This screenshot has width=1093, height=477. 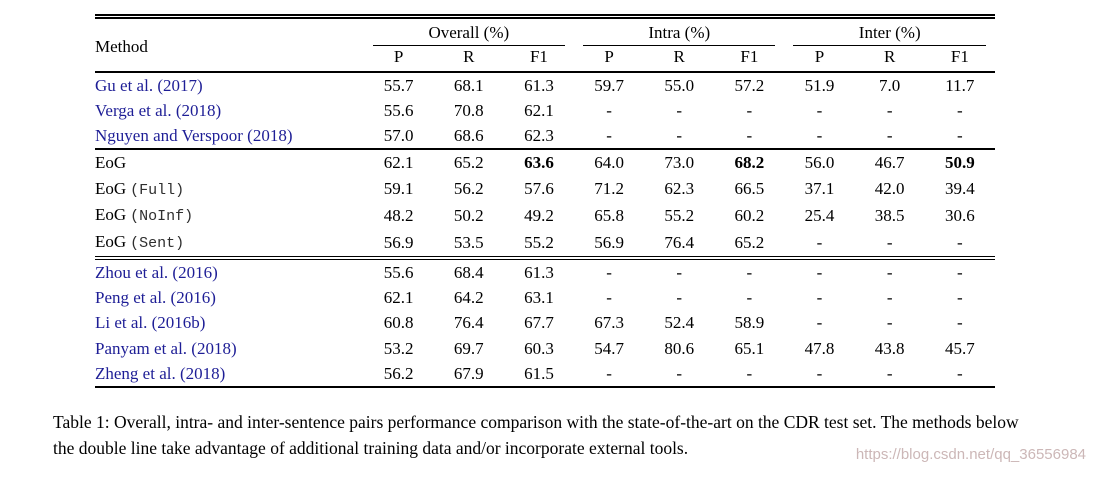 What do you see at coordinates (819, 189) in the screenshot?
I see `cell-value: 37.1` at bounding box center [819, 189].